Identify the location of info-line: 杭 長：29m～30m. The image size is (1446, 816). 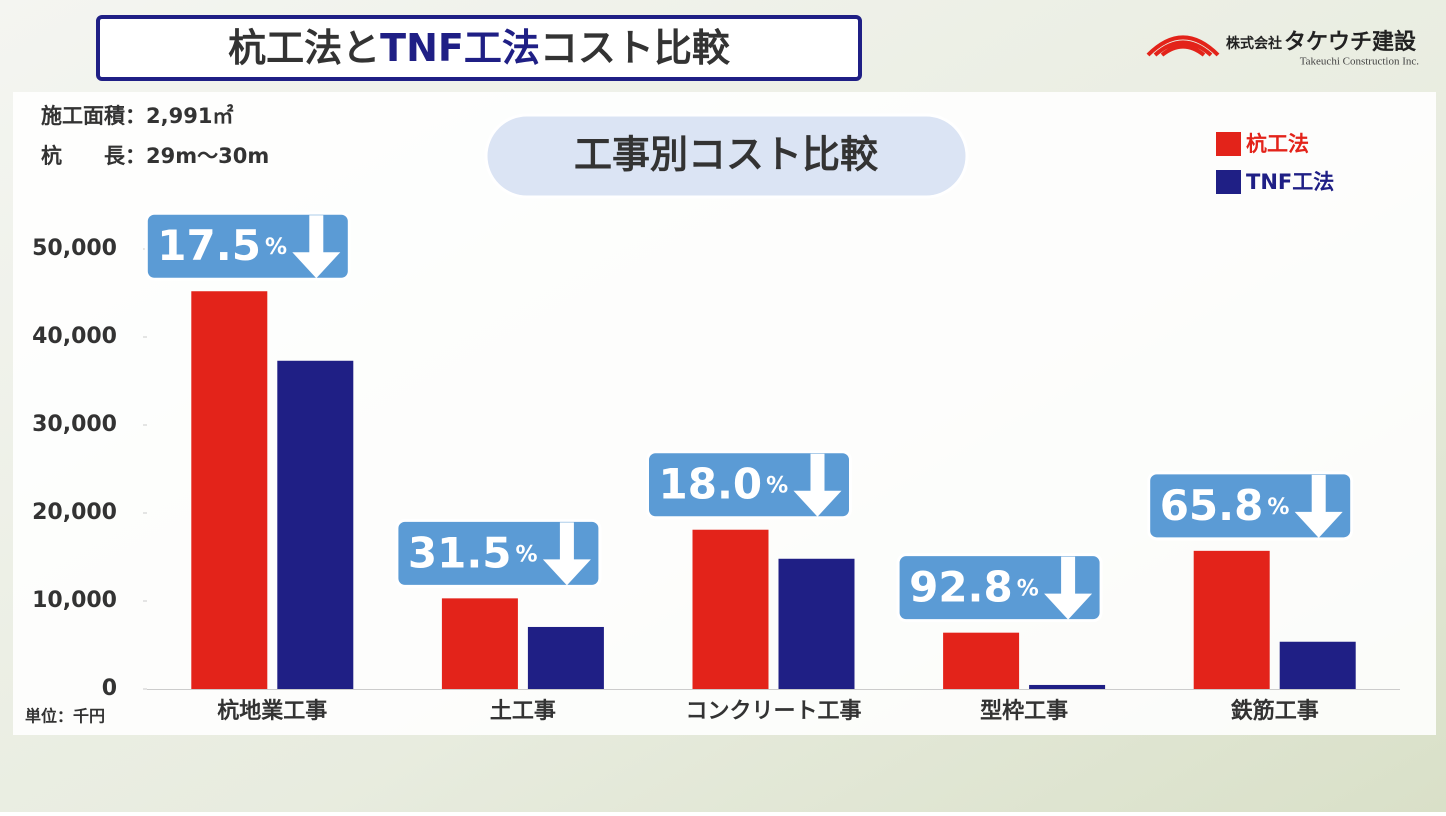
(155, 156).